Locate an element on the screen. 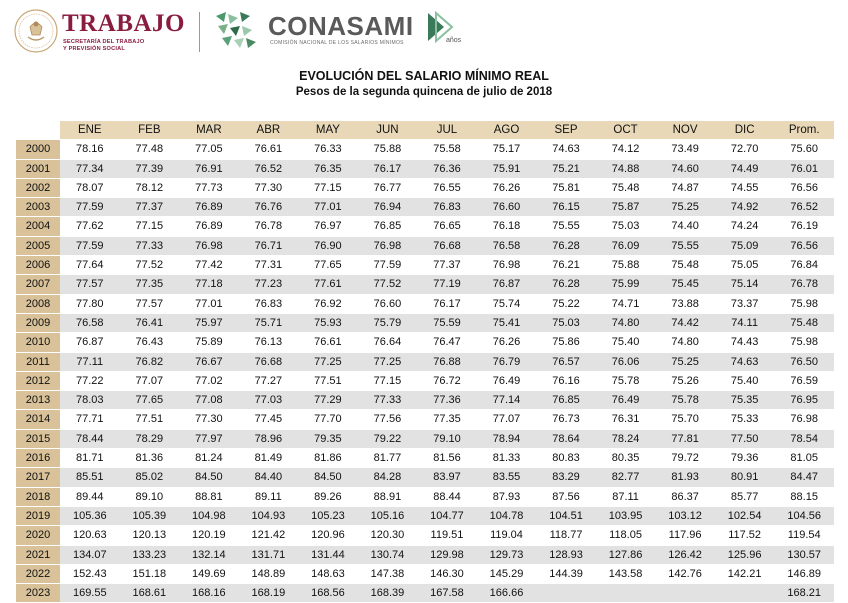 The width and height of the screenshot is (848, 603). value-cell: 75.55 is located at coordinates (685, 246).